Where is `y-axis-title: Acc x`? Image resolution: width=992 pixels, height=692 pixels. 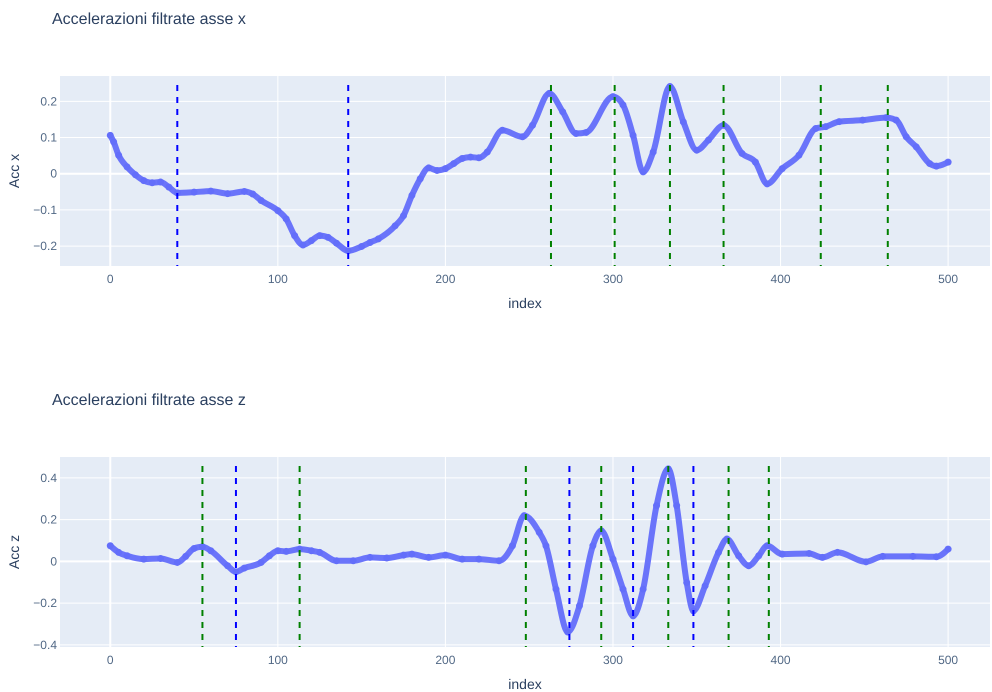 y-axis-title: Acc x is located at coordinates (14, 171).